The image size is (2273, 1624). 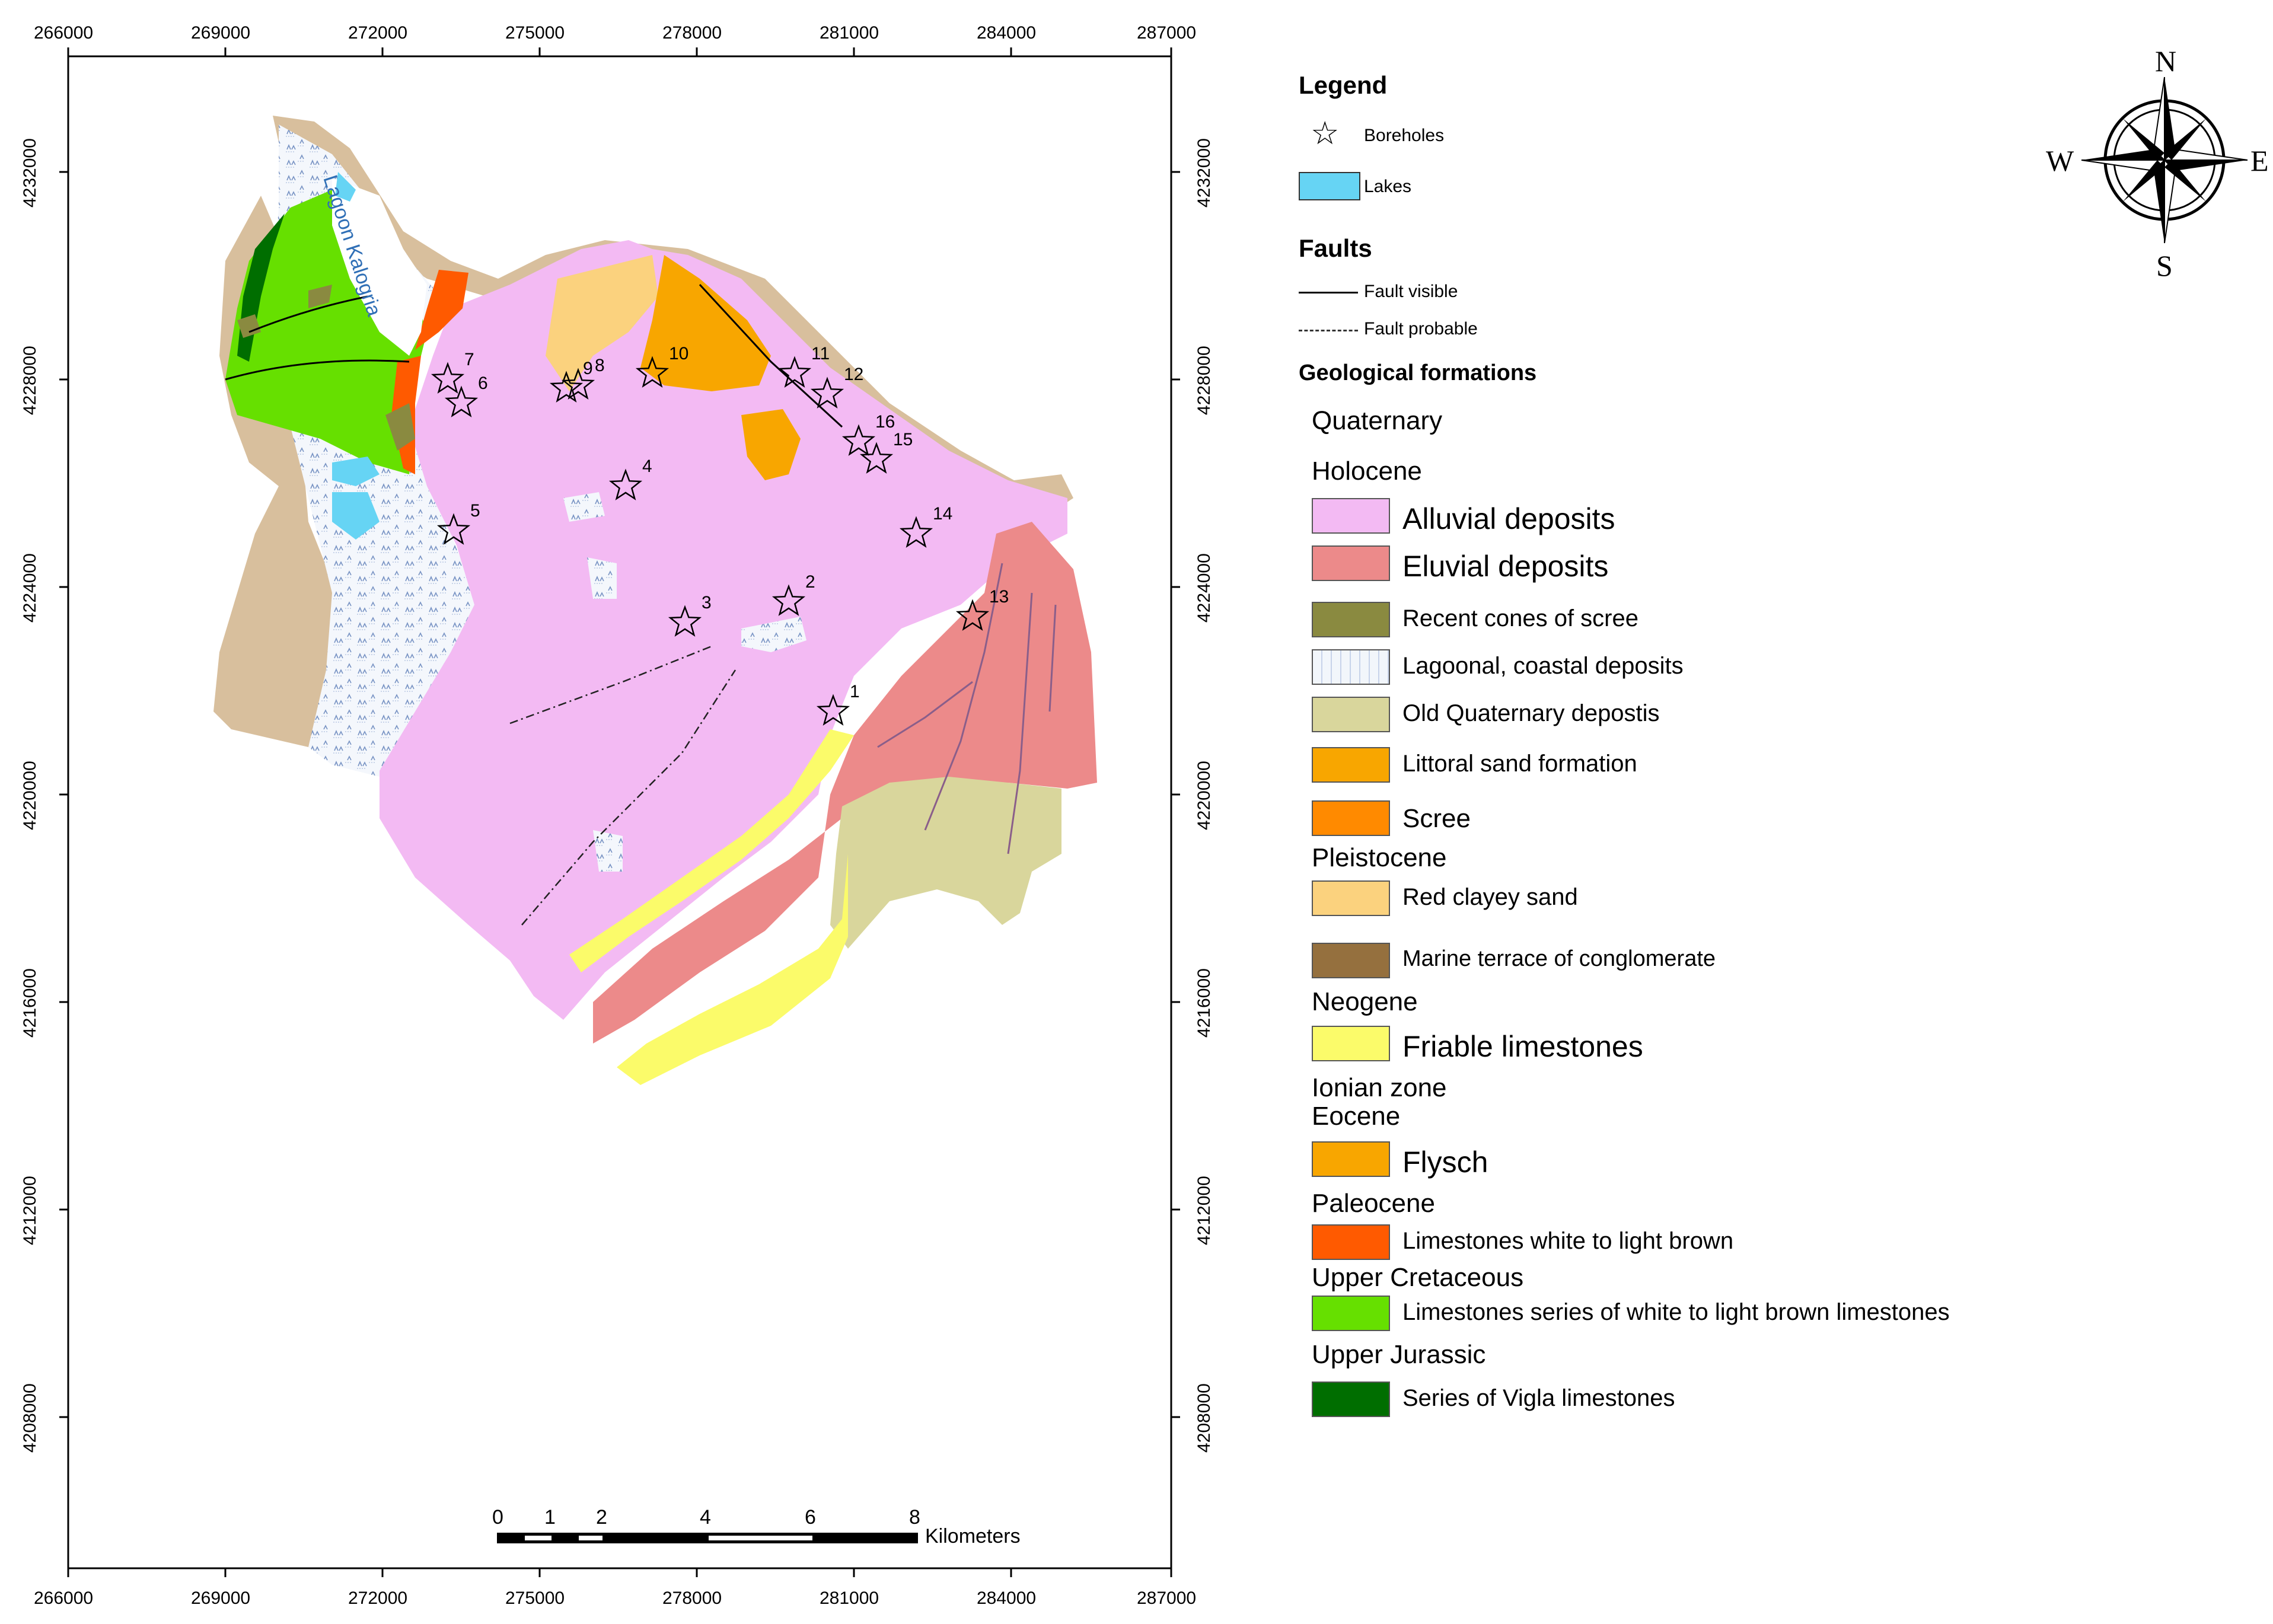 What do you see at coordinates (945, 863) in the screenshot?
I see `old-quaternary` at bounding box center [945, 863].